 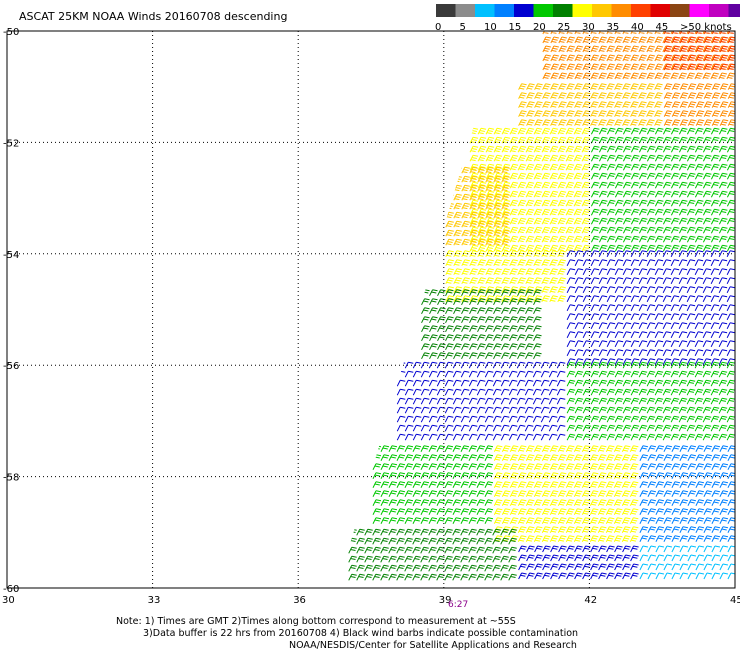 I want to click on legend-swatch, so click(x=485, y=10).